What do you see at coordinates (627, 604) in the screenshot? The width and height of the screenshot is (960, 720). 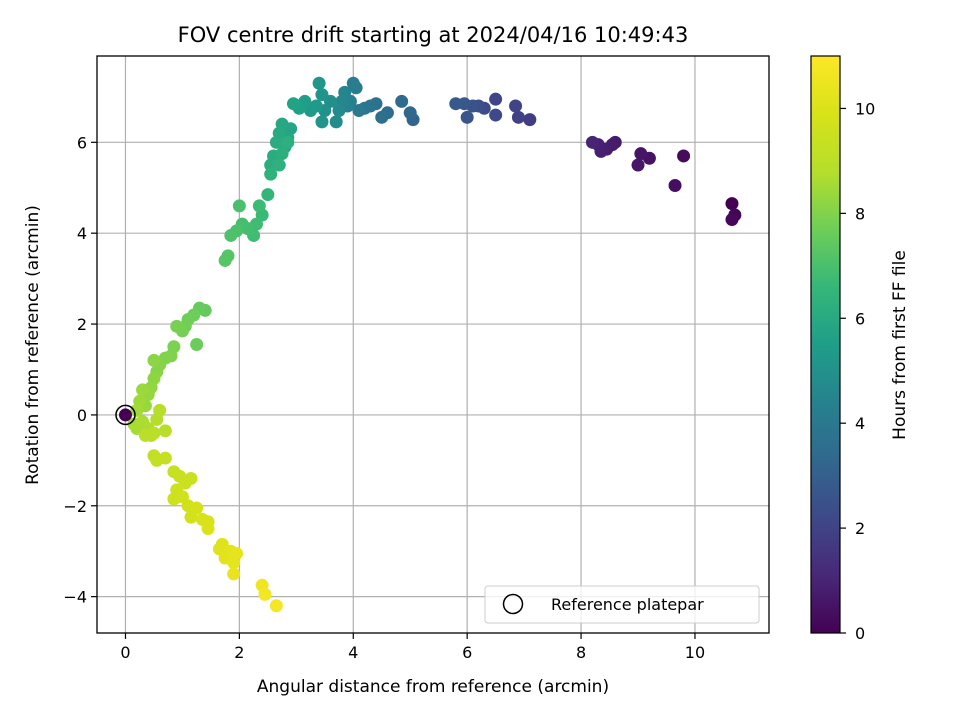 I see `legend-label: Reference platepar` at bounding box center [627, 604].